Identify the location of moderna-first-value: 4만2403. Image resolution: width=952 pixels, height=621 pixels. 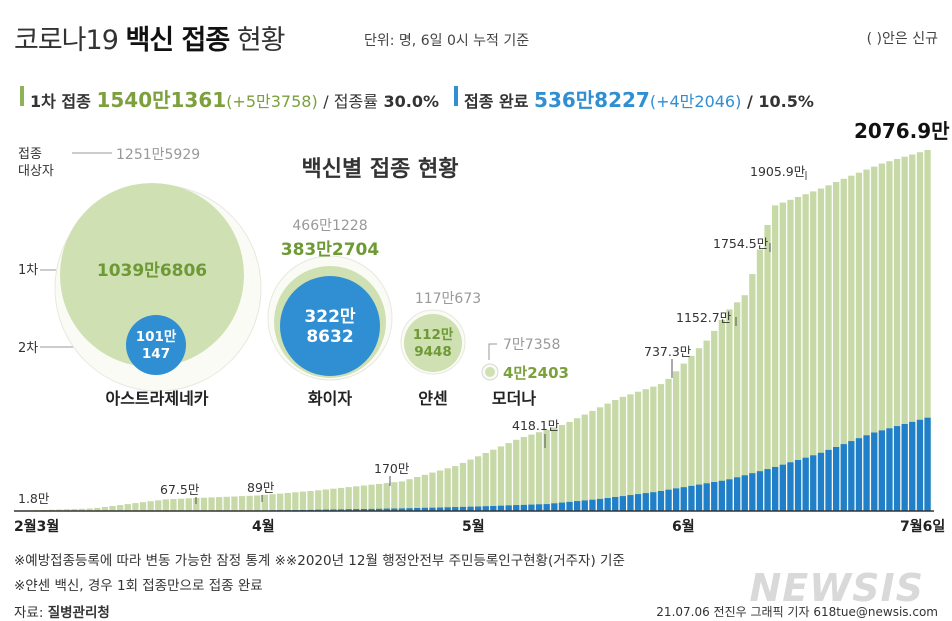
(536, 373).